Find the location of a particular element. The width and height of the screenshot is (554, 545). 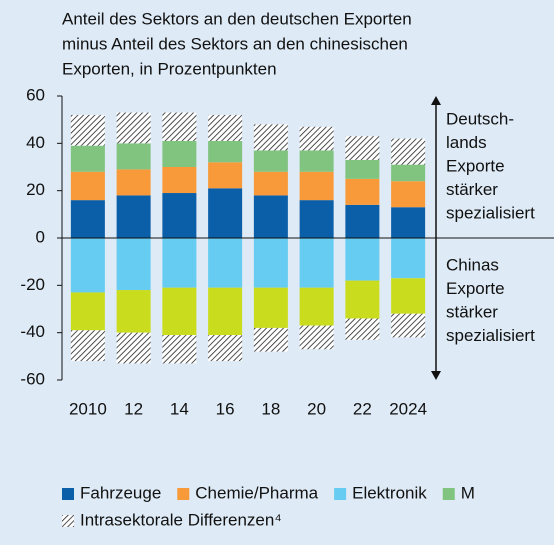

annotation: Deutsch- is located at coordinates (480, 118).